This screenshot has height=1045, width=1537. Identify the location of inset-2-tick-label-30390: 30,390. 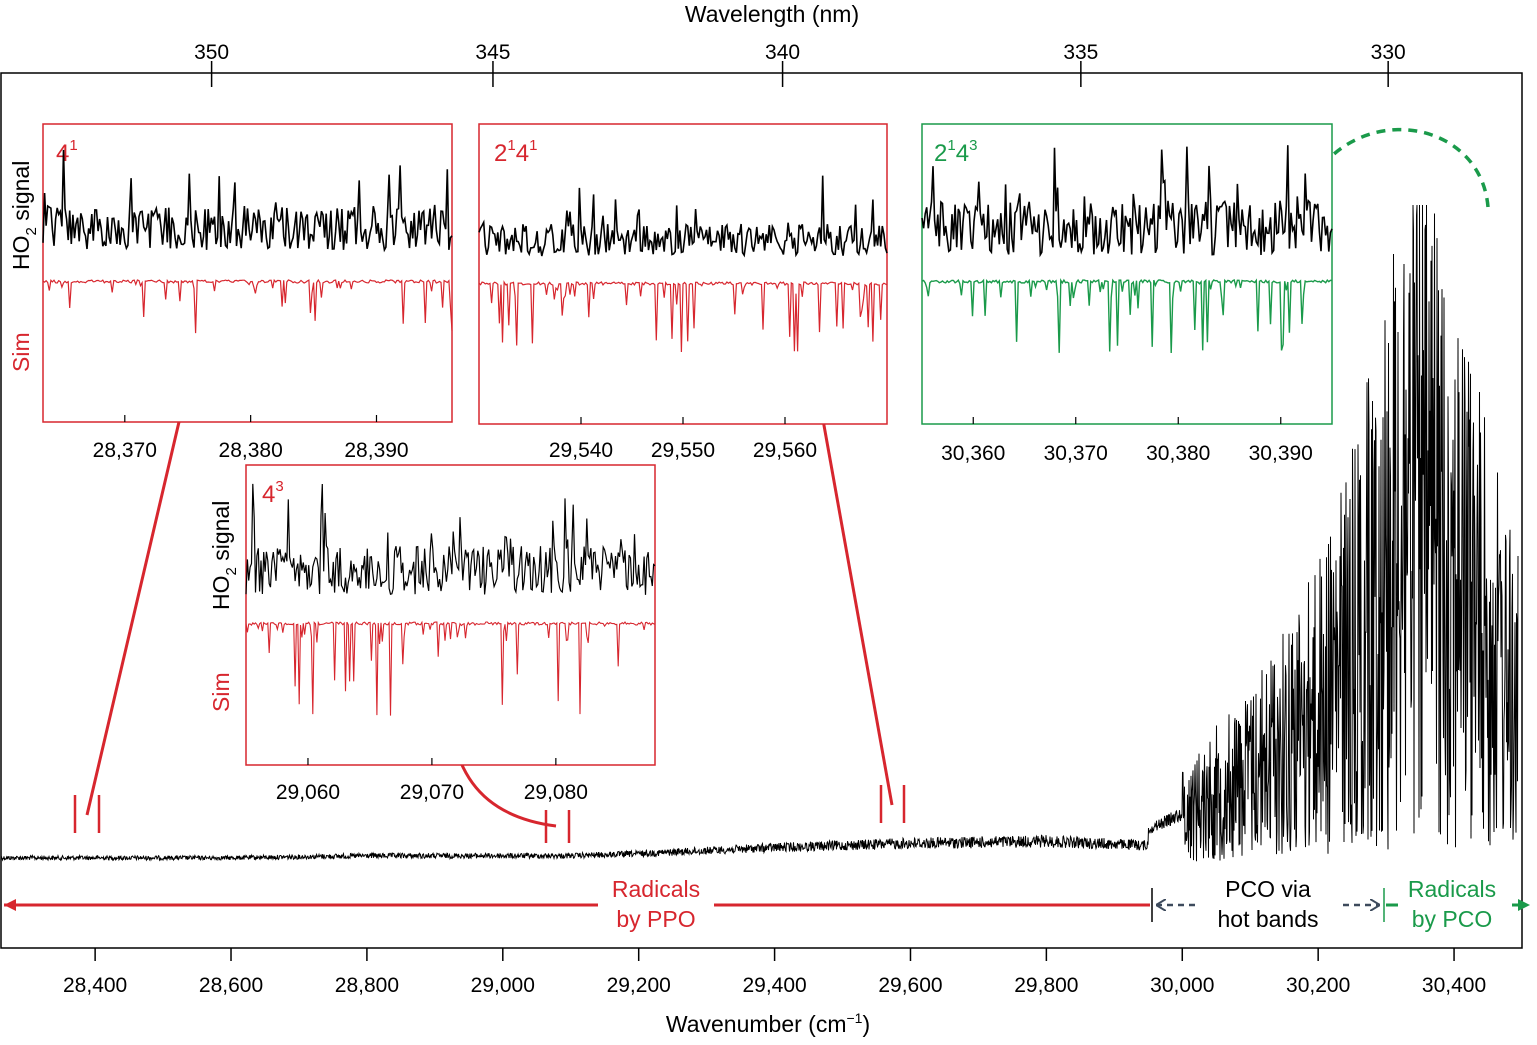
(1281, 453).